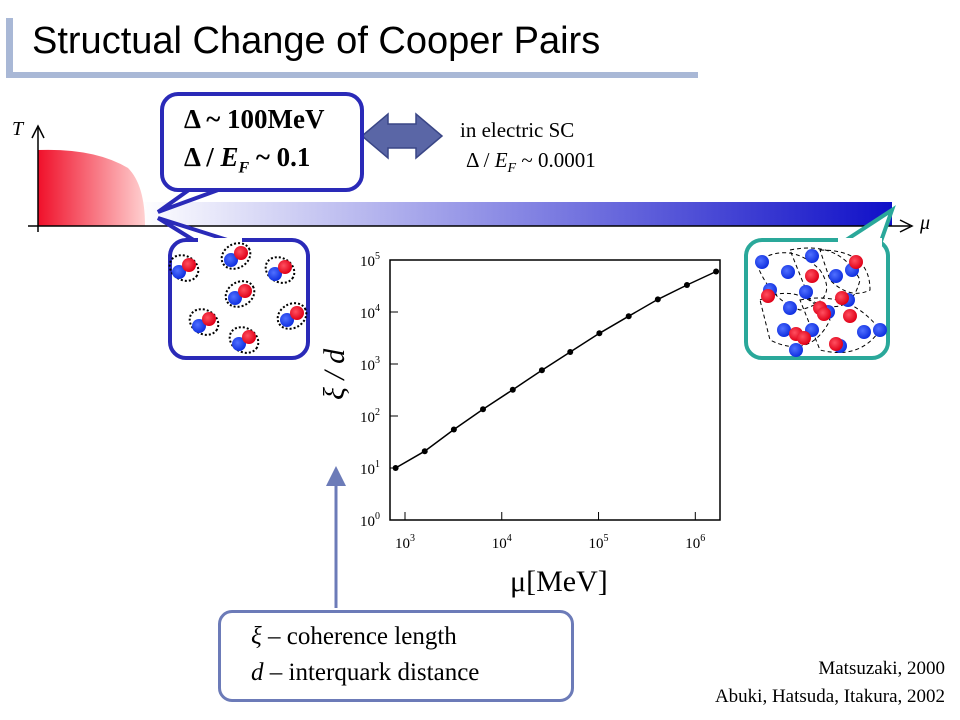 Image resolution: width=960 pixels, height=720 pixels. I want to click on gap-bubble: Δ ~ 100MeV Δ / EF ~ 0.1, so click(262, 142).